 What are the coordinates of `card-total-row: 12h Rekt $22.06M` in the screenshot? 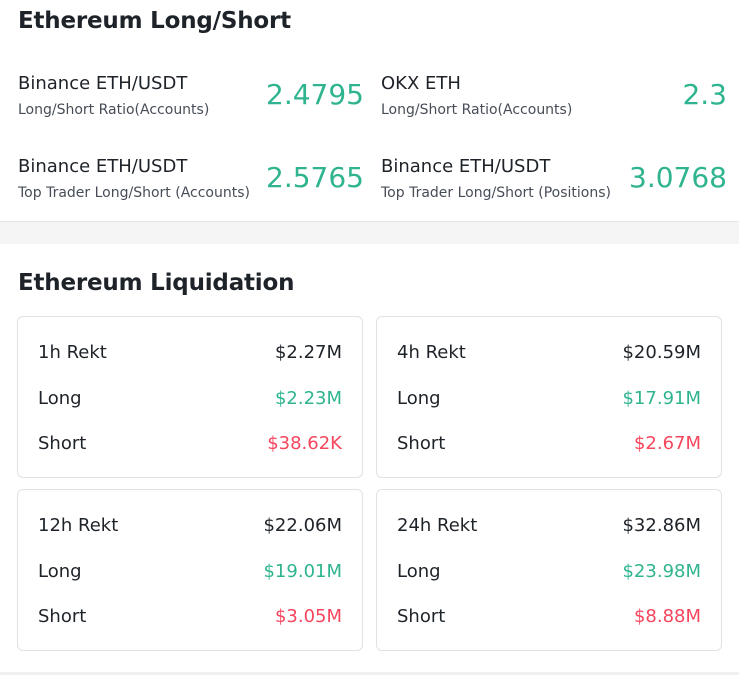 It's located at (190, 530).